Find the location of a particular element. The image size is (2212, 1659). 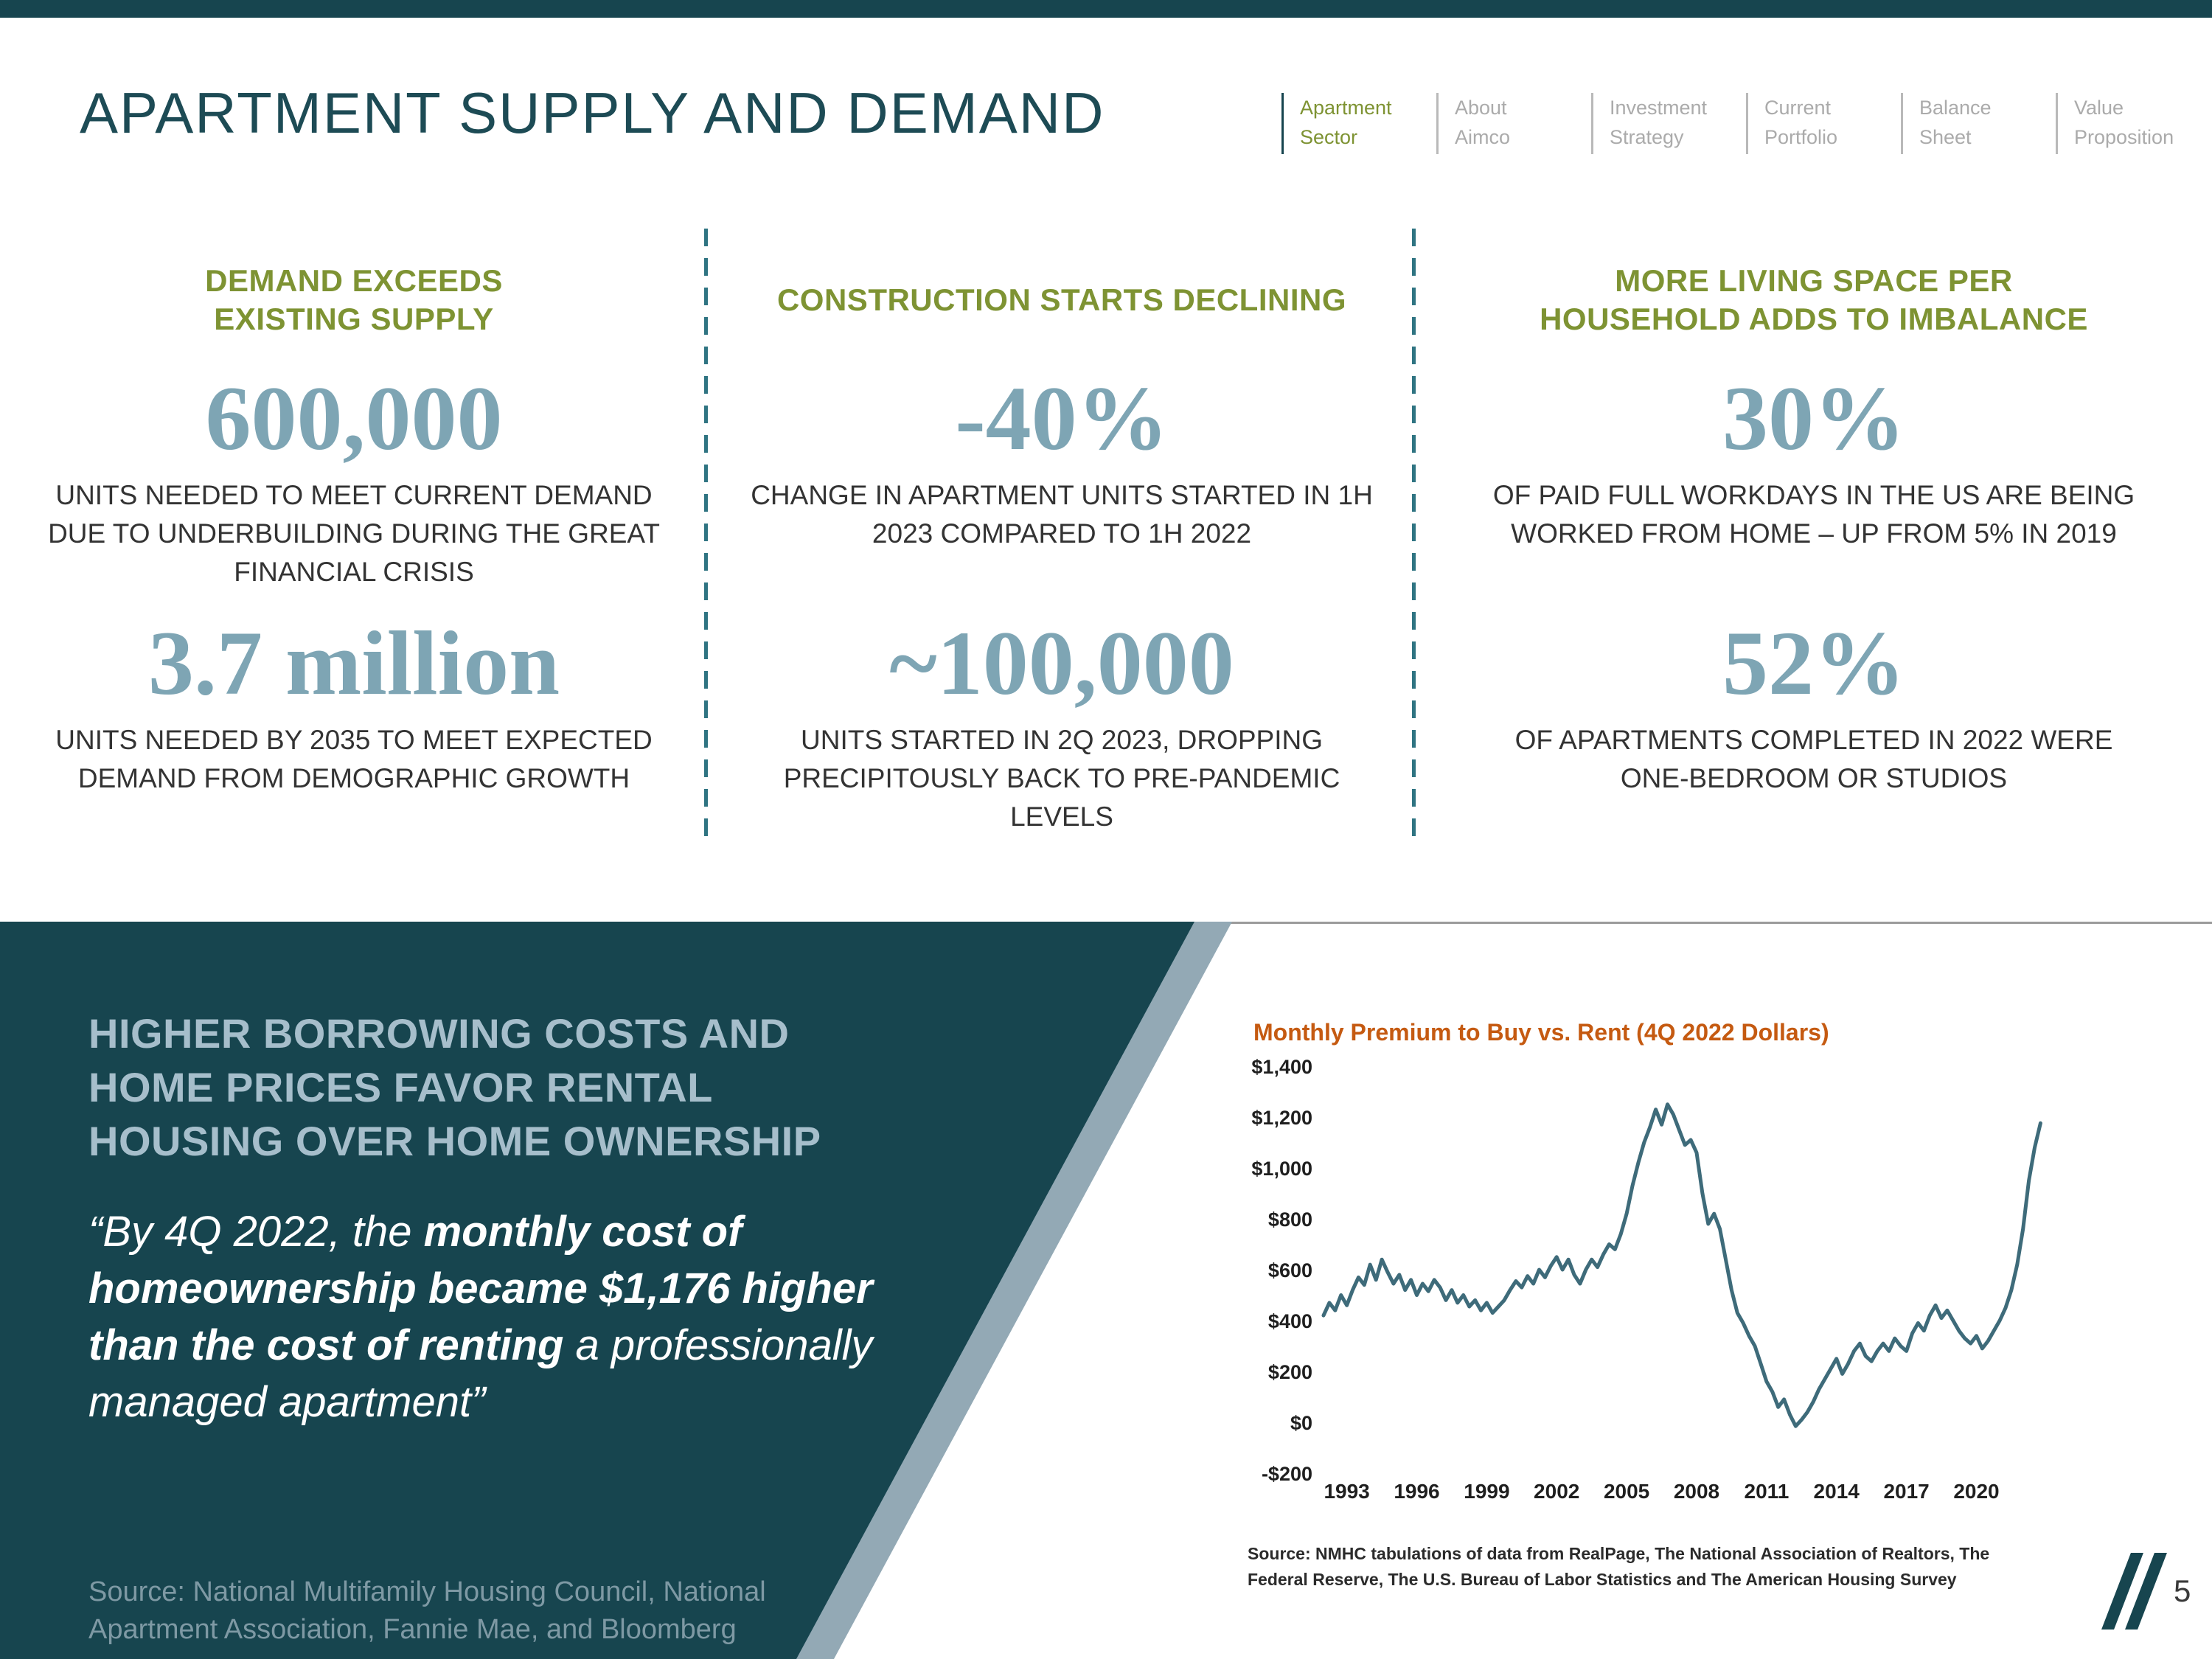

svg-text: $0 is located at coordinates (1301, 1423).